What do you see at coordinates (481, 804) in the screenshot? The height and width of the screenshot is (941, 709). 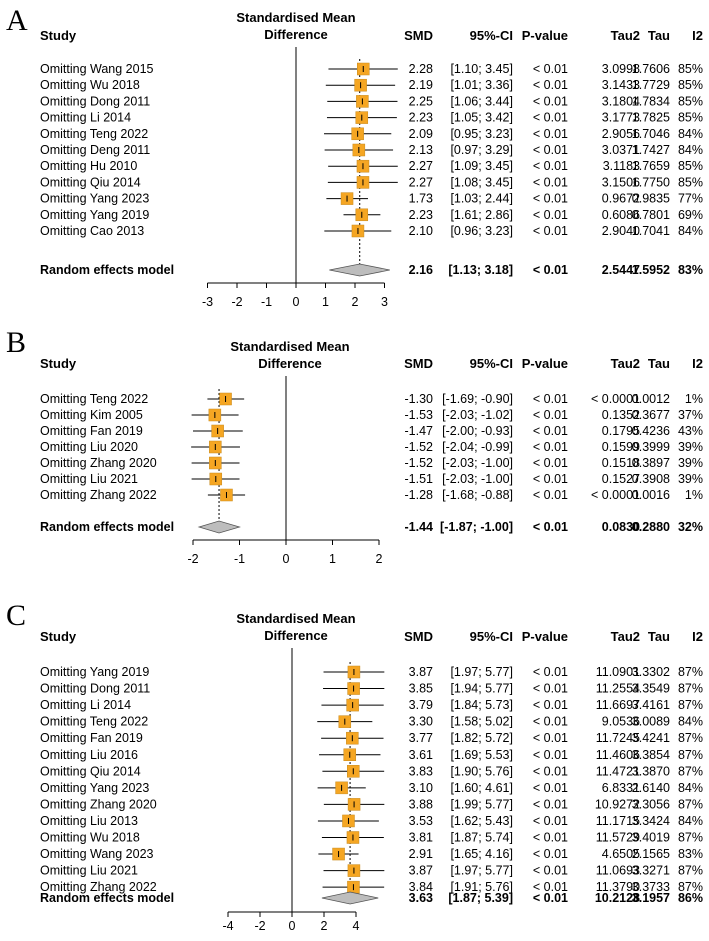 I see `ci-value: [1.99; 5.77]` at bounding box center [481, 804].